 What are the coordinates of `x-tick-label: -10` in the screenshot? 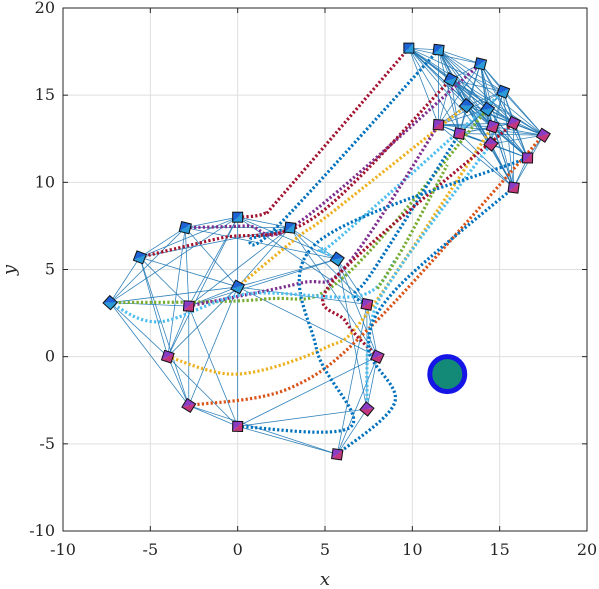 It's located at (63, 549).